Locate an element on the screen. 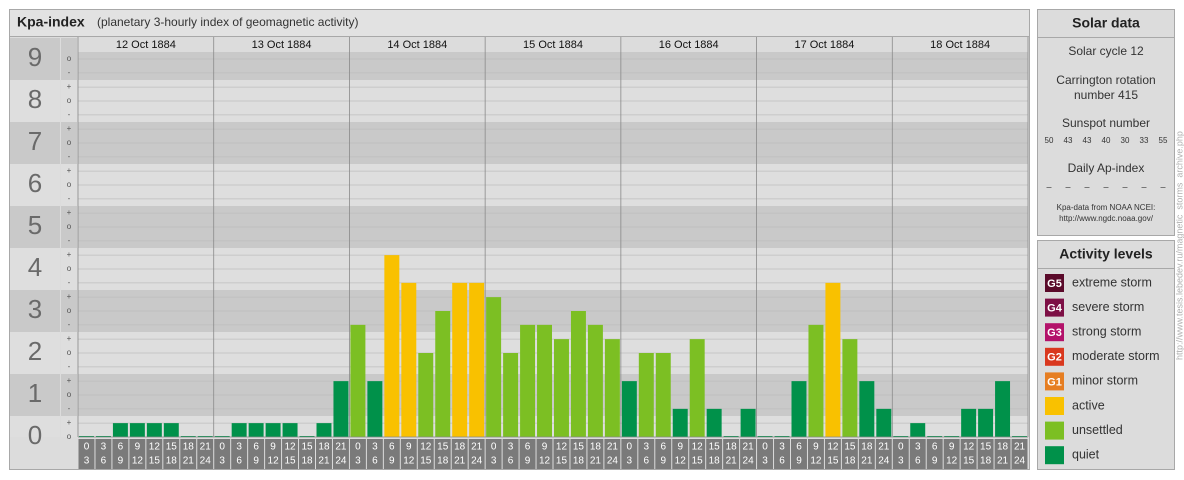  panel-text: Kpa-data from NOAA NCEI: is located at coordinates (1106, 207).